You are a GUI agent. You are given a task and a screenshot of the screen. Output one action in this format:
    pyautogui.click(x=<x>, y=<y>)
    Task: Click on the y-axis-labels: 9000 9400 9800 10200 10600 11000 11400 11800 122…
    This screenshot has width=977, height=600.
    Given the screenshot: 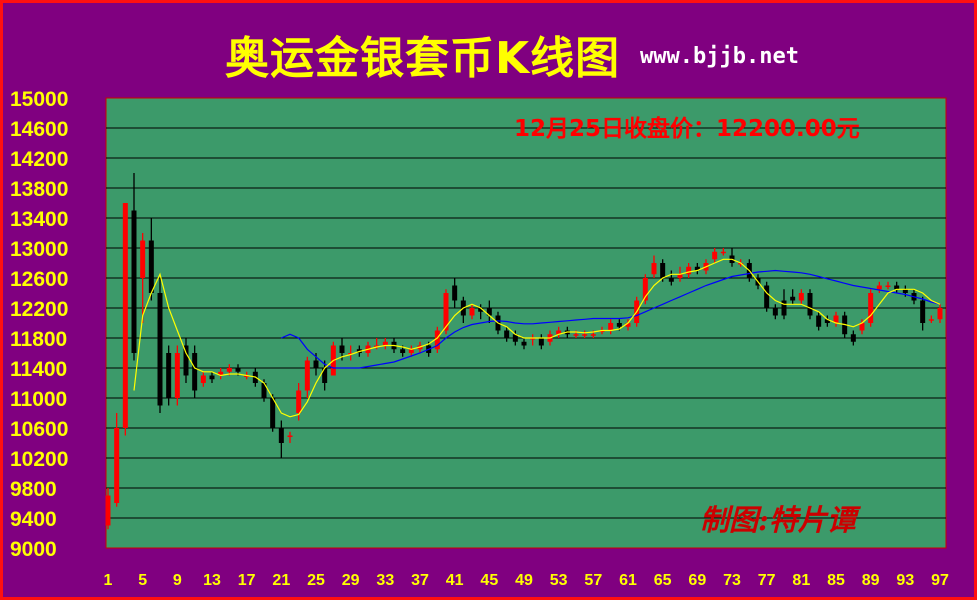 What is the action you would take?
    pyautogui.click(x=39, y=324)
    